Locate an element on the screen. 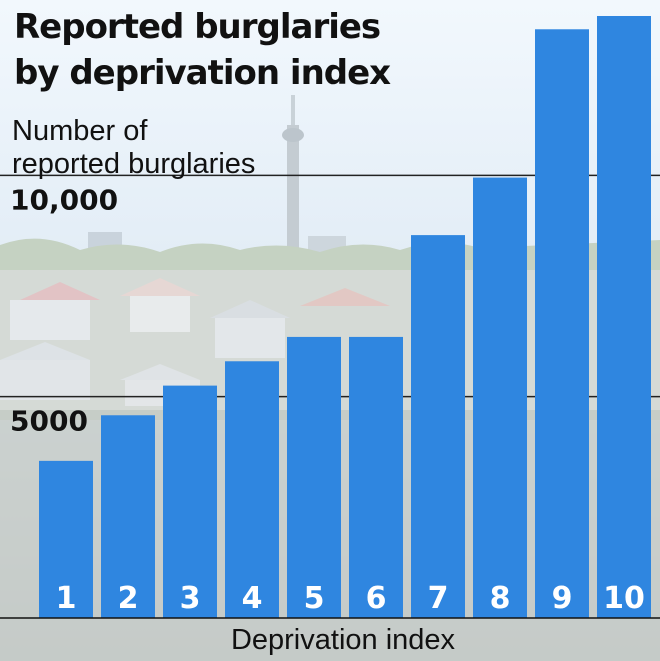 The image size is (660, 661). y-axis-label-line-2: reported burglaries is located at coordinates (133, 164).